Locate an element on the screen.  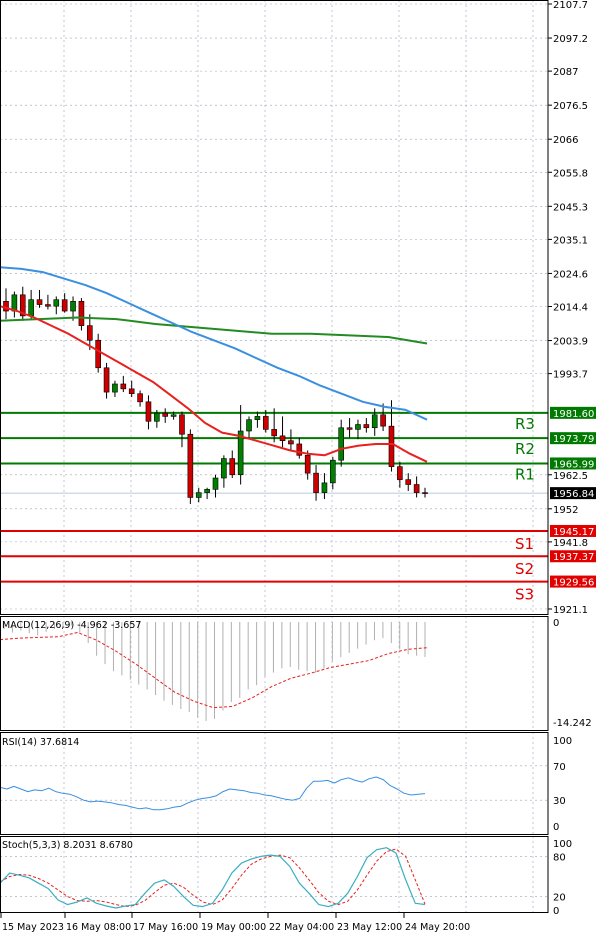
rsi-tick-label: 30 is located at coordinates (559, 801).